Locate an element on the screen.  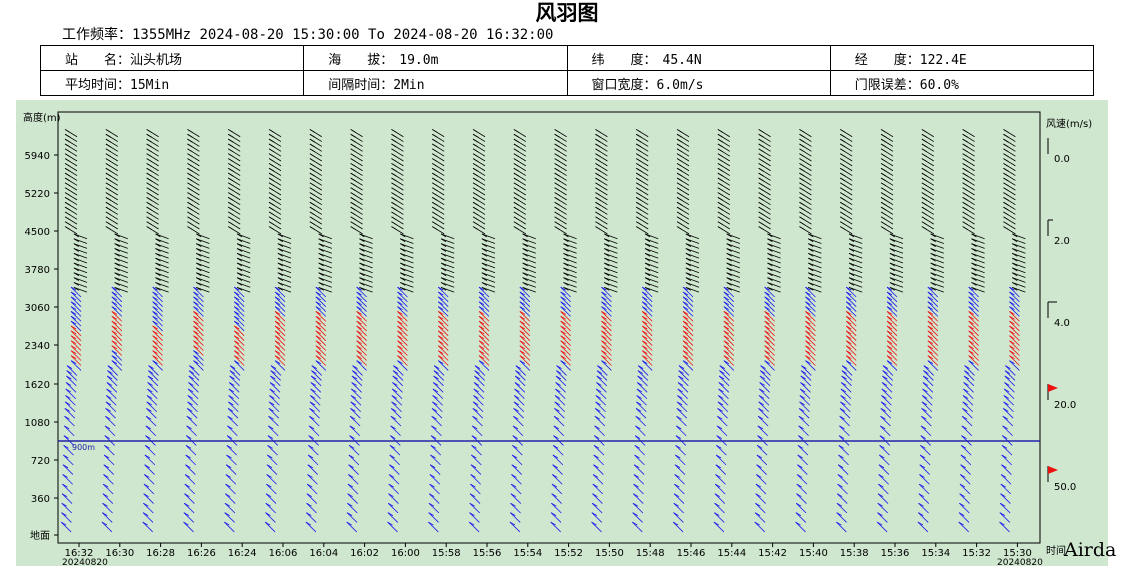
barb-column is located at coordinates (930, 331).